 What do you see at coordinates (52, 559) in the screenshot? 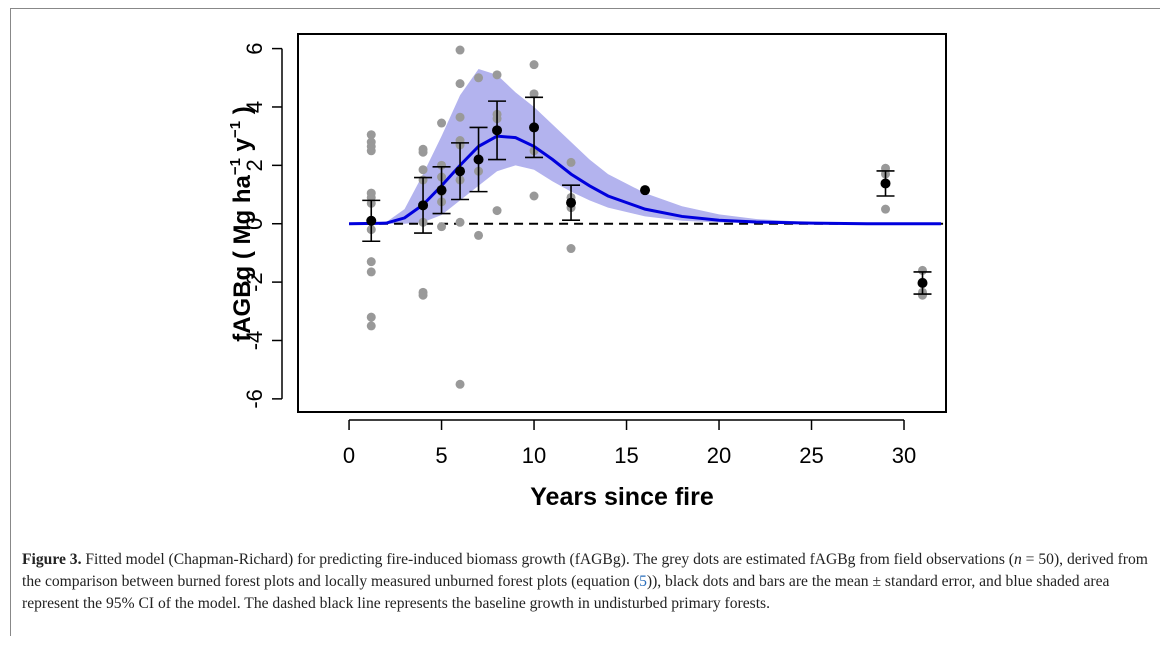
I see `caption-label: Figure 3.` at bounding box center [52, 559].